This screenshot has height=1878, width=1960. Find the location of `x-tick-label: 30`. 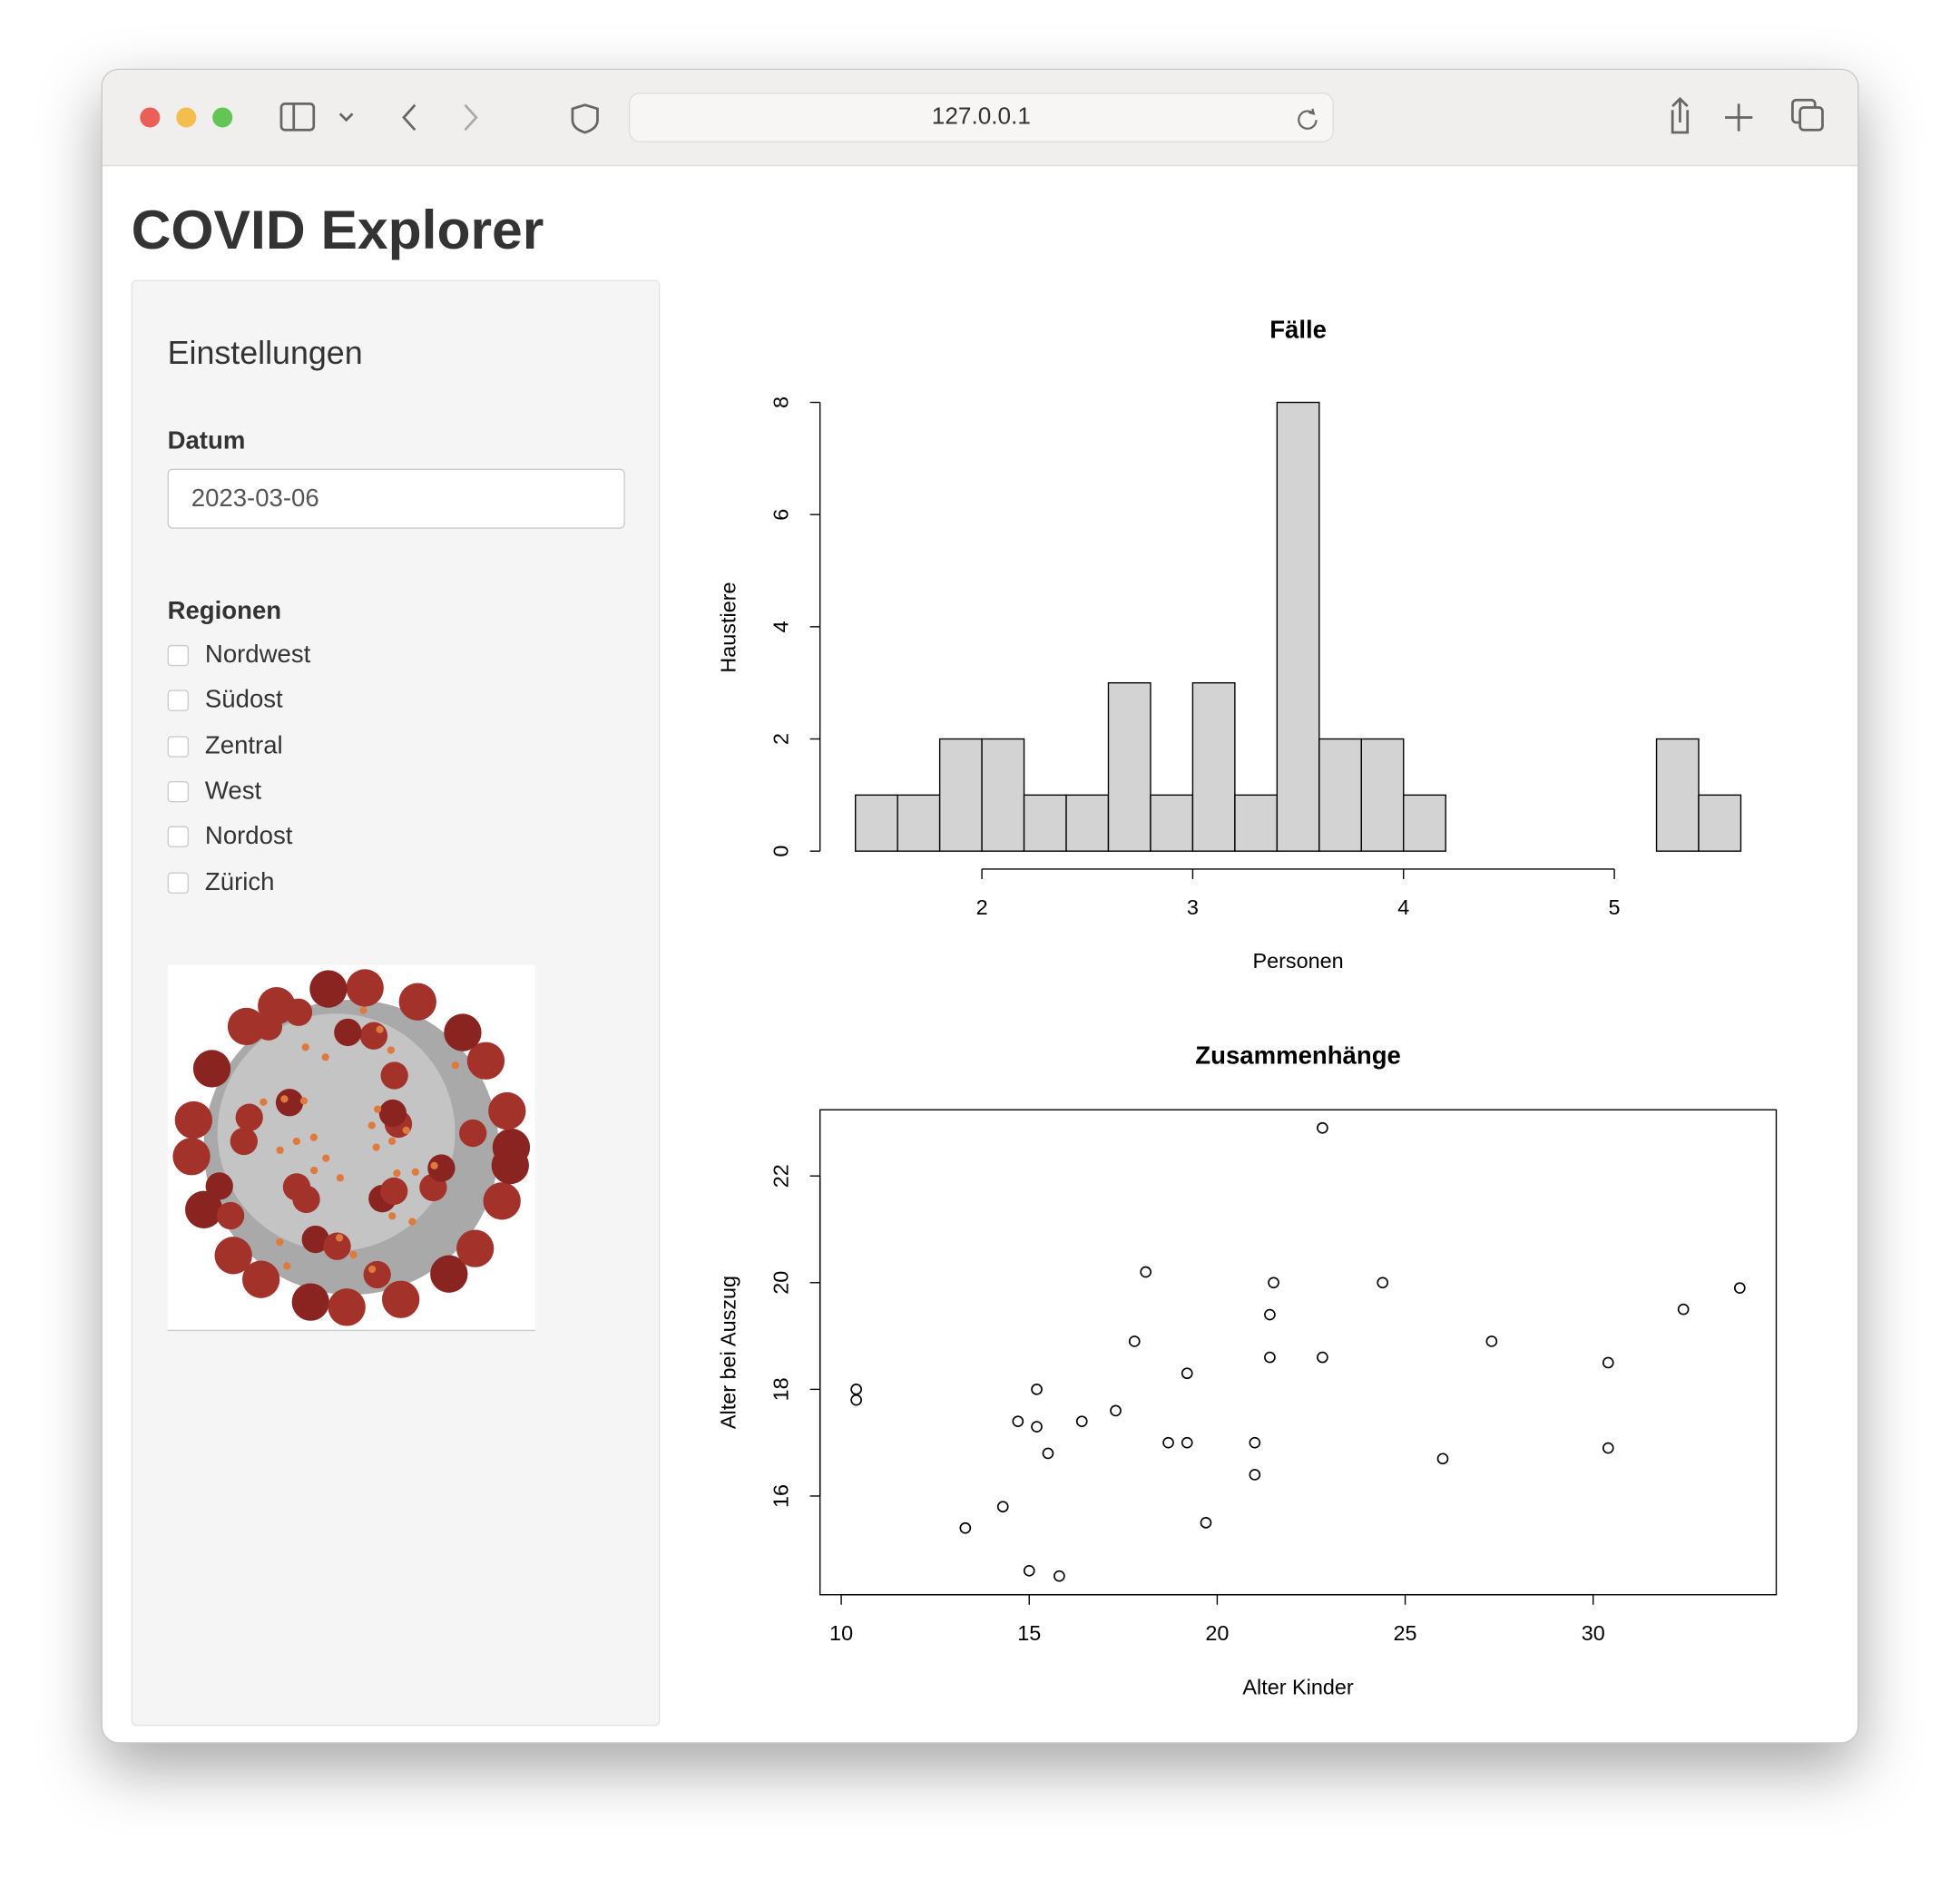

x-tick-label: 30 is located at coordinates (1593, 1633).